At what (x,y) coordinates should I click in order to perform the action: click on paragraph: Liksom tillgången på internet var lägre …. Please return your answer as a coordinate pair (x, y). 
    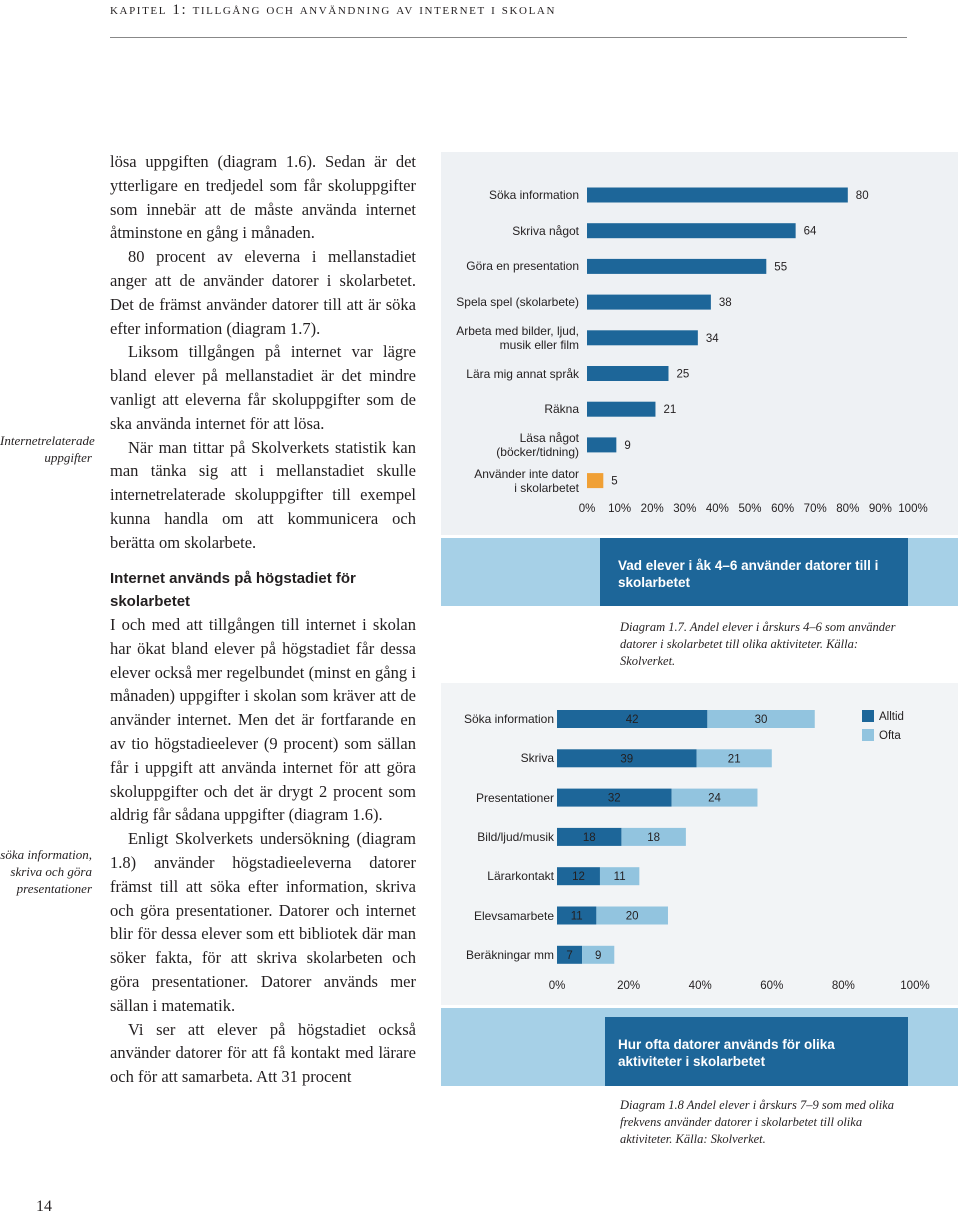
    Looking at the image, I should click on (263, 387).